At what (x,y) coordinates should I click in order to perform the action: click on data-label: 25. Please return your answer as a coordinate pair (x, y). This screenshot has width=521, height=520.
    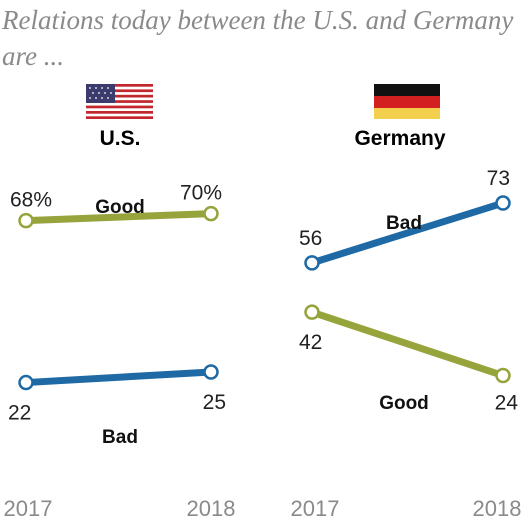
    Looking at the image, I should click on (214, 402).